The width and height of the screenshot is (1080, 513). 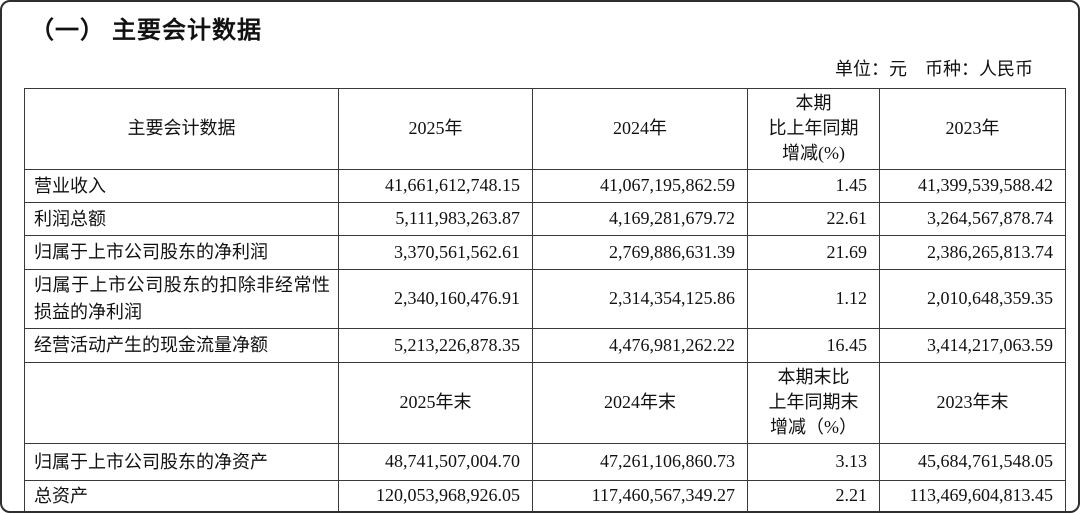 What do you see at coordinates (435, 218) in the screenshot?
I see `cell-2025-value: 5,111,983,263.87` at bounding box center [435, 218].